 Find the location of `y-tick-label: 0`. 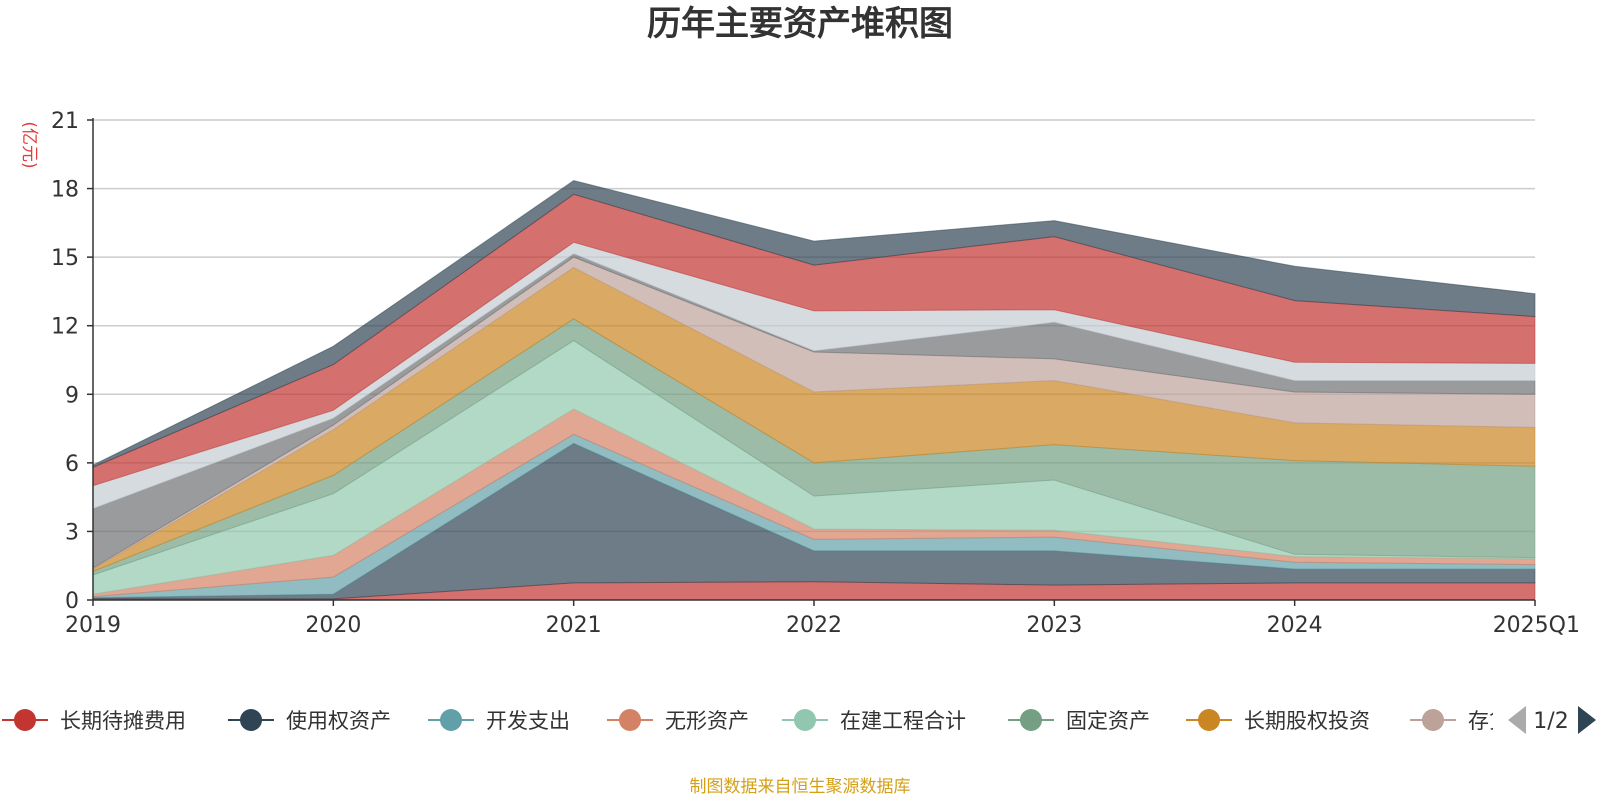

y-tick-label: 0 is located at coordinates (72, 601).